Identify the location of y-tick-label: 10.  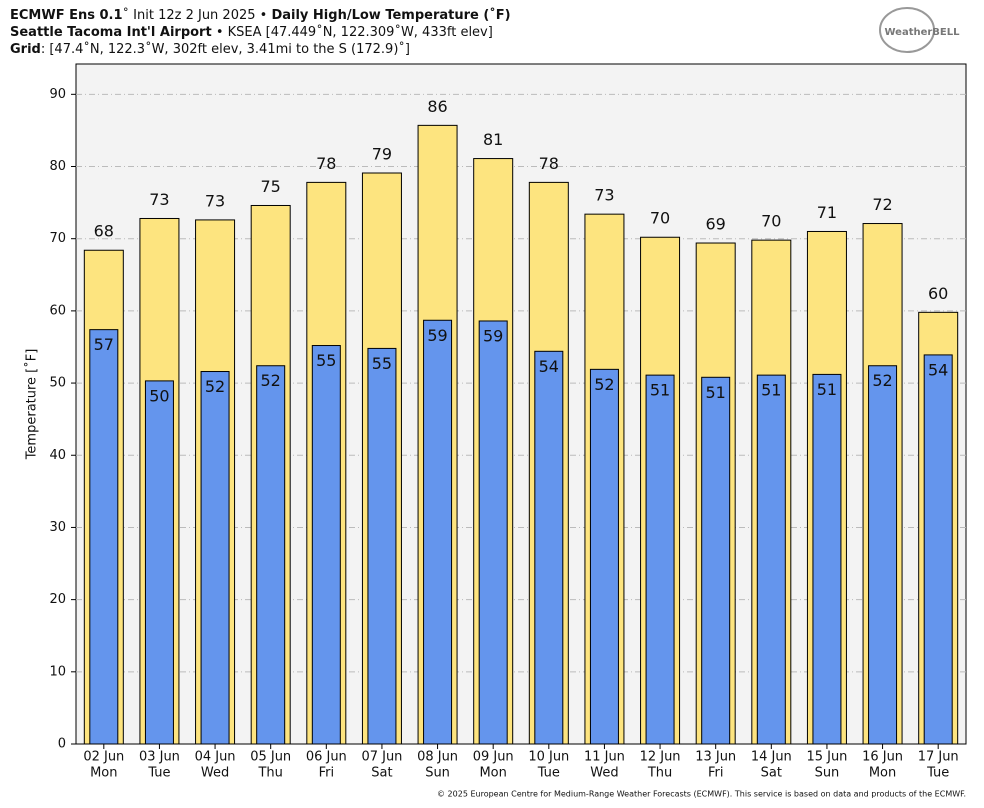
(57, 671).